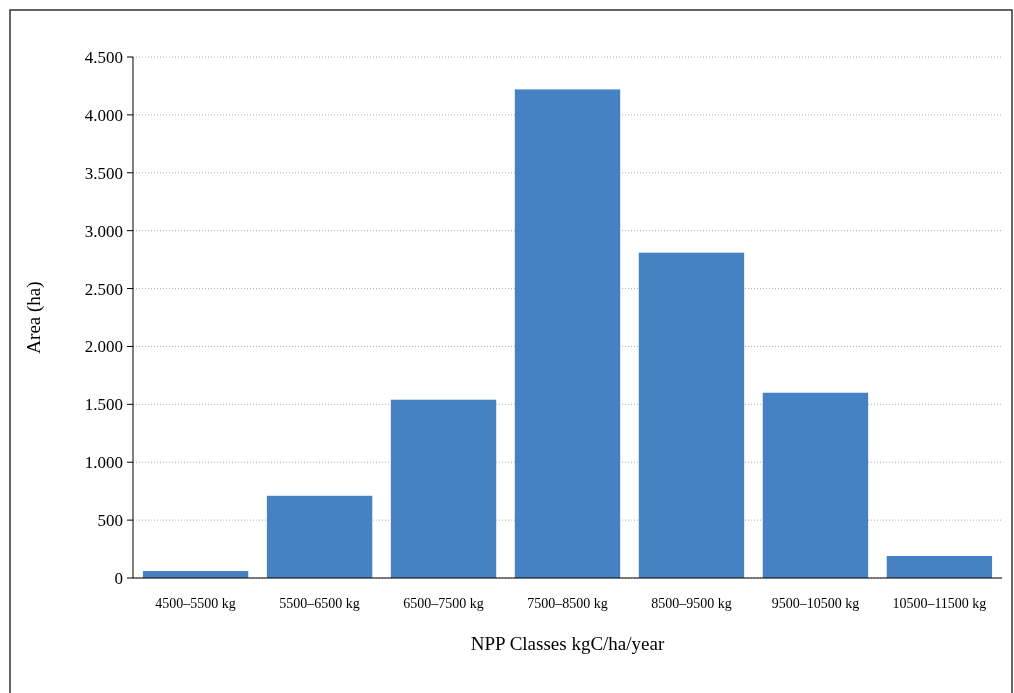 Image resolution: width=1014 pixels, height=693 pixels. What do you see at coordinates (815, 603) in the screenshot?
I see `x-tick-label: 9500–10500 kg` at bounding box center [815, 603].